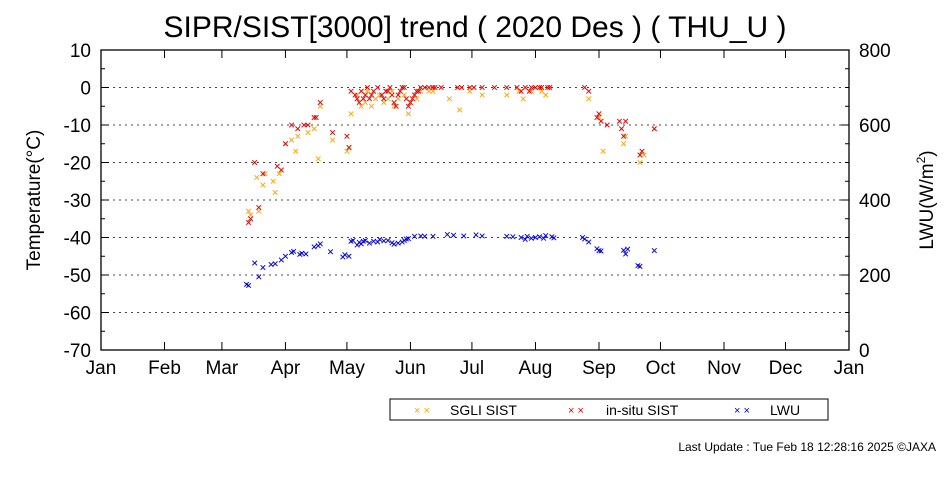 Image resolution: width=950 pixels, height=480 pixels. What do you see at coordinates (472, 368) in the screenshot?
I see `x-tick-label: Jul` at bounding box center [472, 368].